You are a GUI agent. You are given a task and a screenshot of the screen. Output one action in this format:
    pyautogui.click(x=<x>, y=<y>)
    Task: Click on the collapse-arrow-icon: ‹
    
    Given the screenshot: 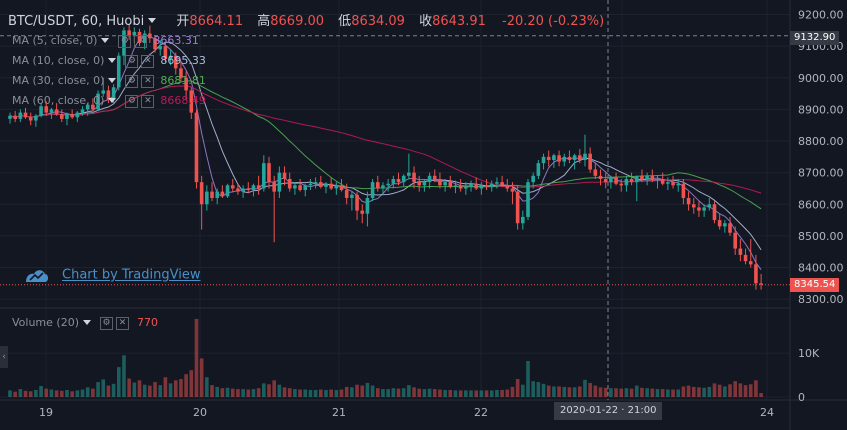 What is the action you would take?
    pyautogui.click(x=4, y=357)
    